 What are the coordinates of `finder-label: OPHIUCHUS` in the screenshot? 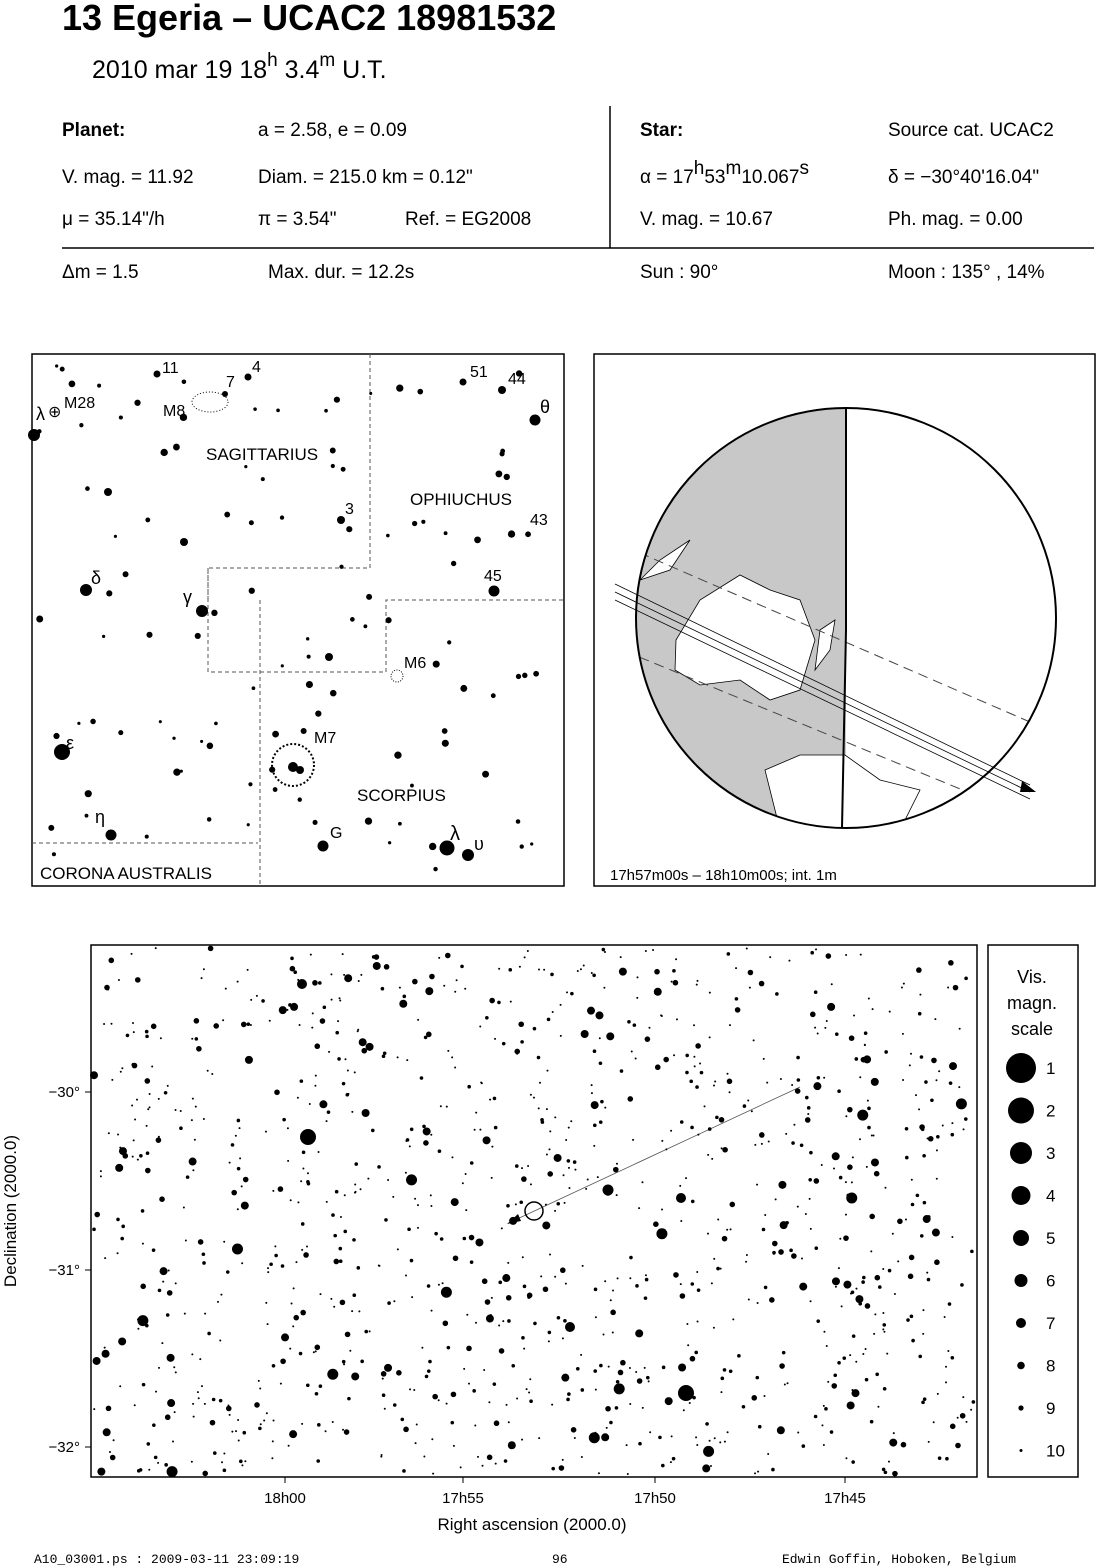 It's located at (461, 499).